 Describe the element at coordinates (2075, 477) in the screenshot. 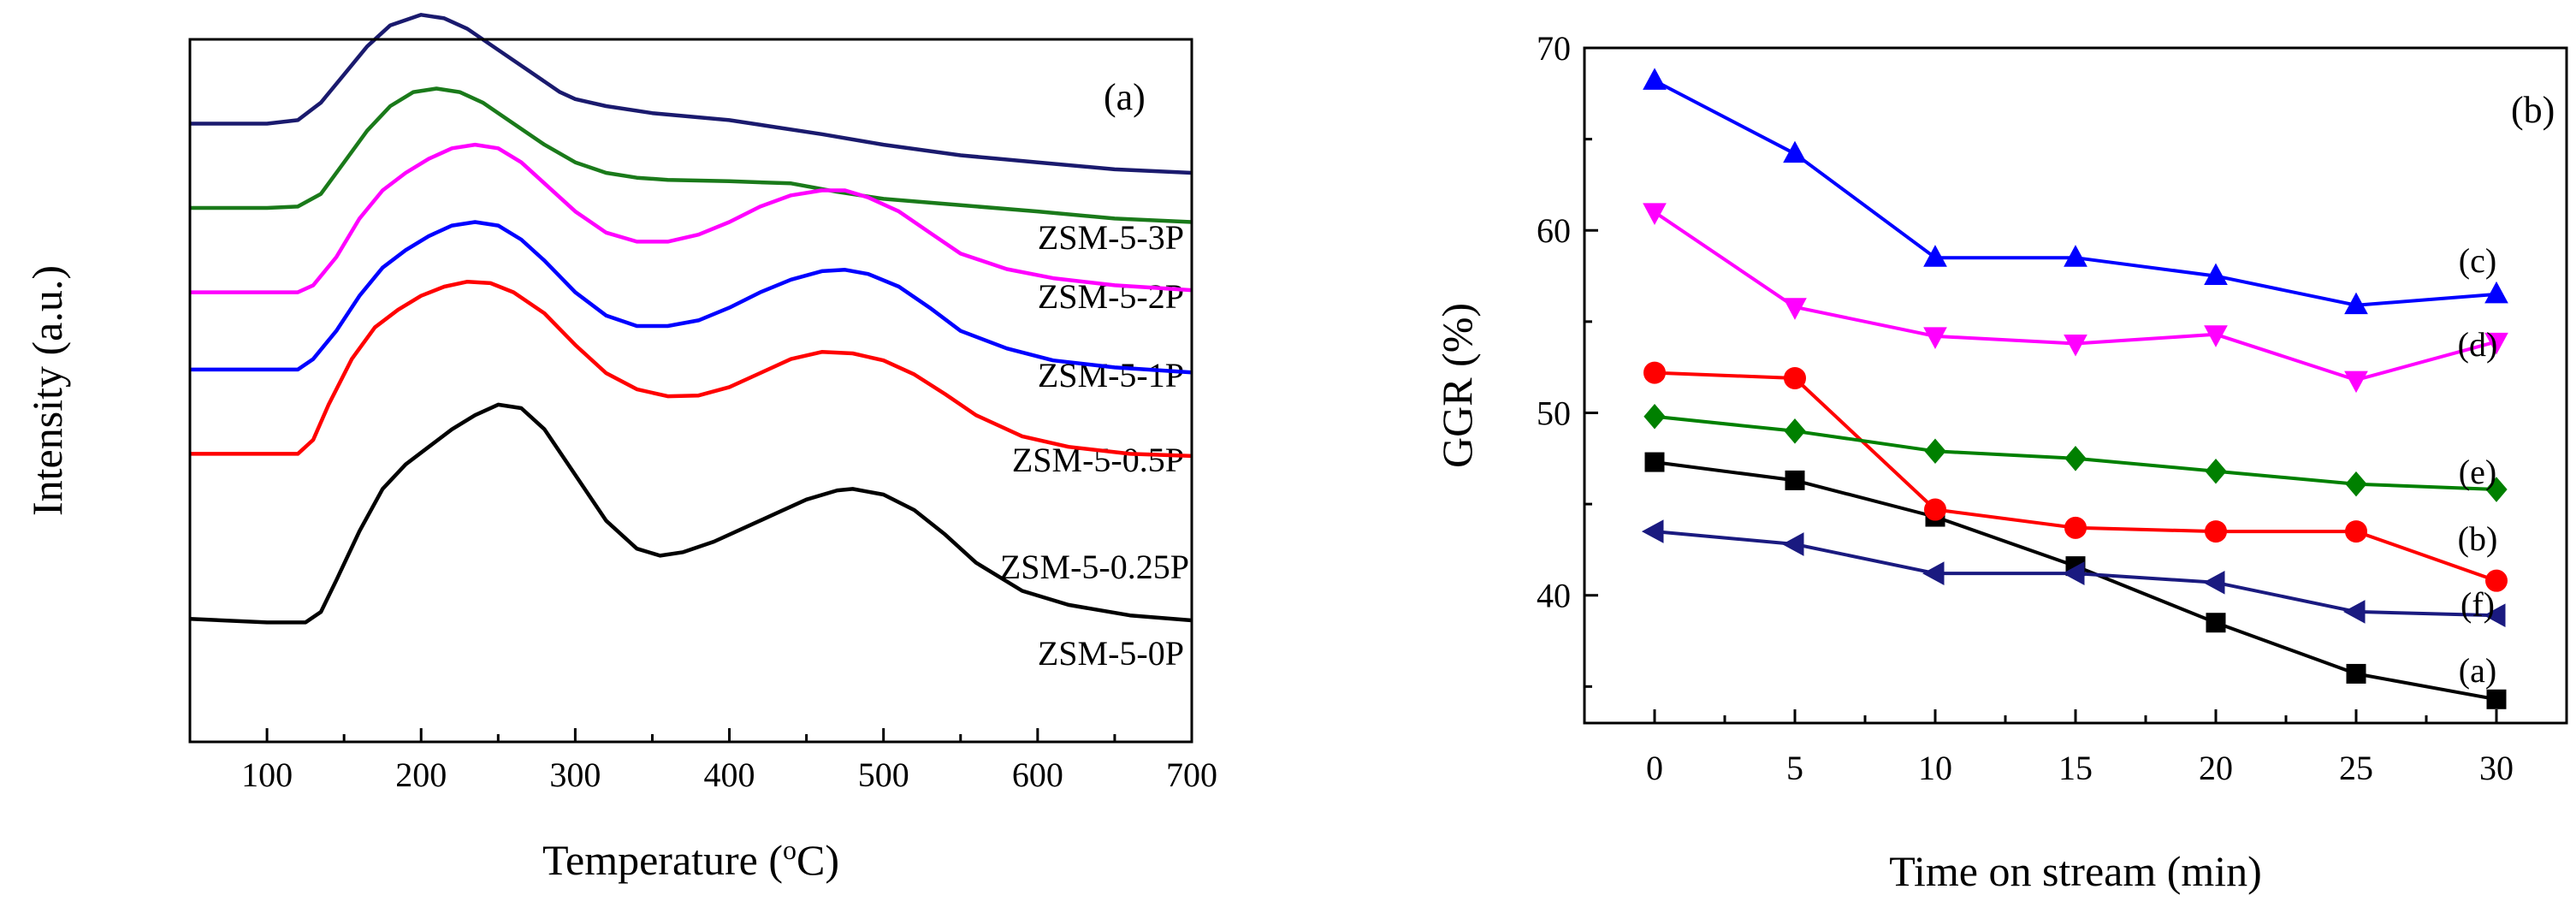

I see `series-line-(b)` at that location.